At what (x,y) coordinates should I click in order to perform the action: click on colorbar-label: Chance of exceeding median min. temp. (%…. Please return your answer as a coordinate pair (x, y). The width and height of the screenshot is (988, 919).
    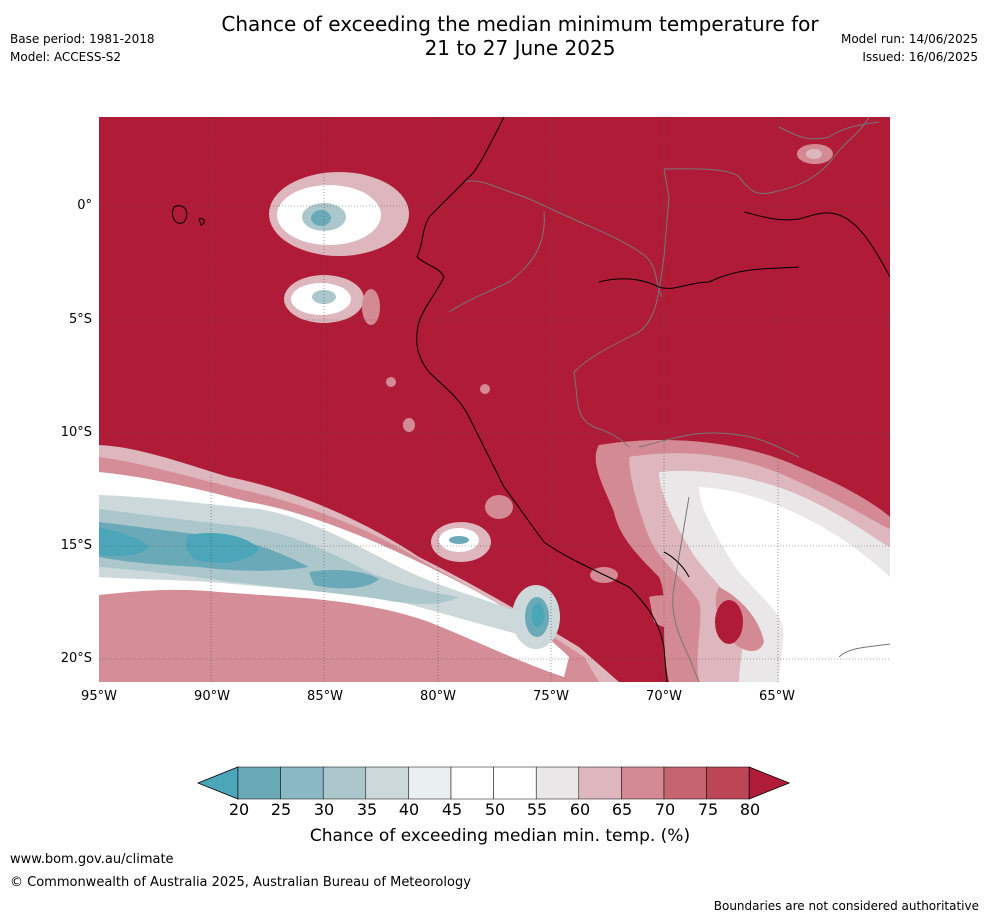
    Looking at the image, I should click on (500, 836).